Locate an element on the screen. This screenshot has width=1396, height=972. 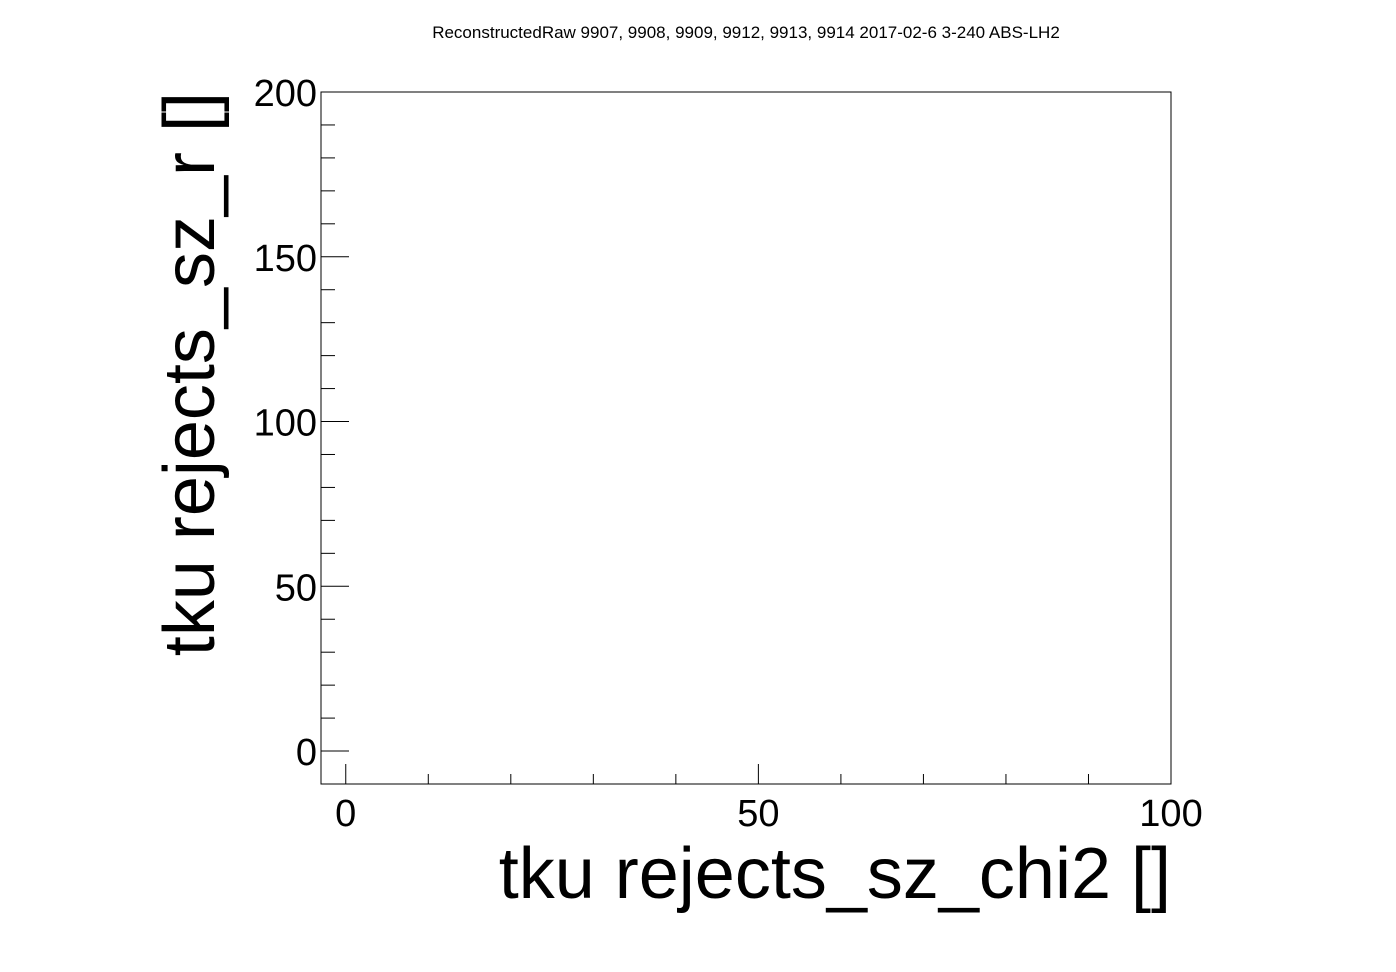
y-tick-label: 200 is located at coordinates (285, 94).